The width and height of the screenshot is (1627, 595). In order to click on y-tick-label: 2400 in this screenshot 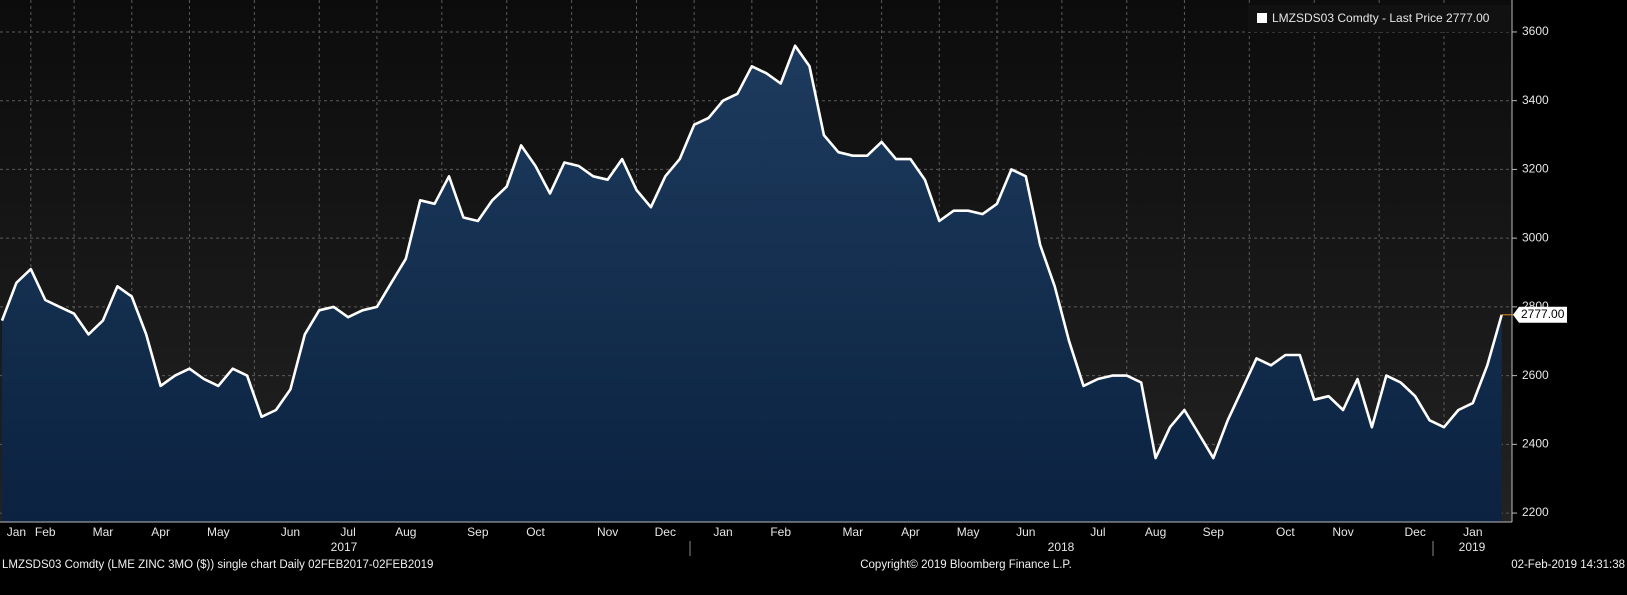, I will do `click(1535, 444)`.